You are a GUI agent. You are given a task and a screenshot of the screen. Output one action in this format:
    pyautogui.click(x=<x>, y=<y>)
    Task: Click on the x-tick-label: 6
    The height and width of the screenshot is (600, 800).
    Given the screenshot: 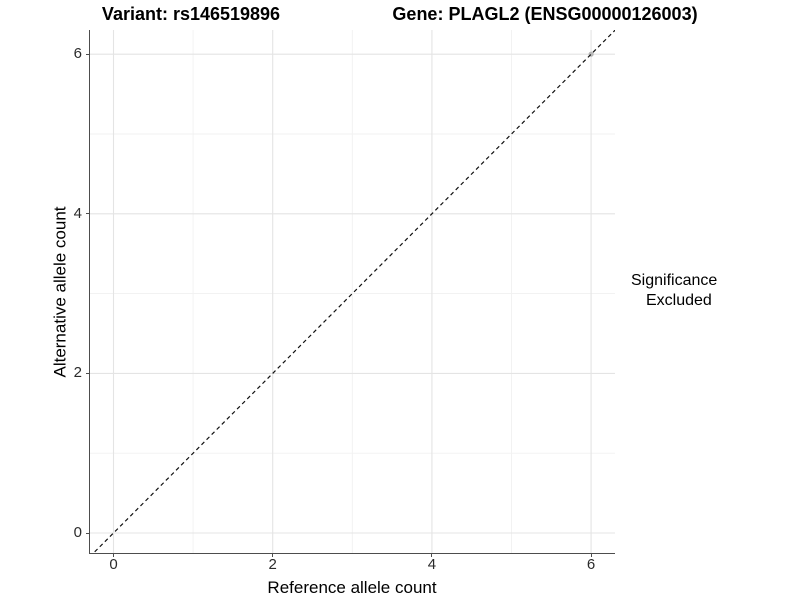 What is the action you would take?
    pyautogui.click(x=591, y=564)
    